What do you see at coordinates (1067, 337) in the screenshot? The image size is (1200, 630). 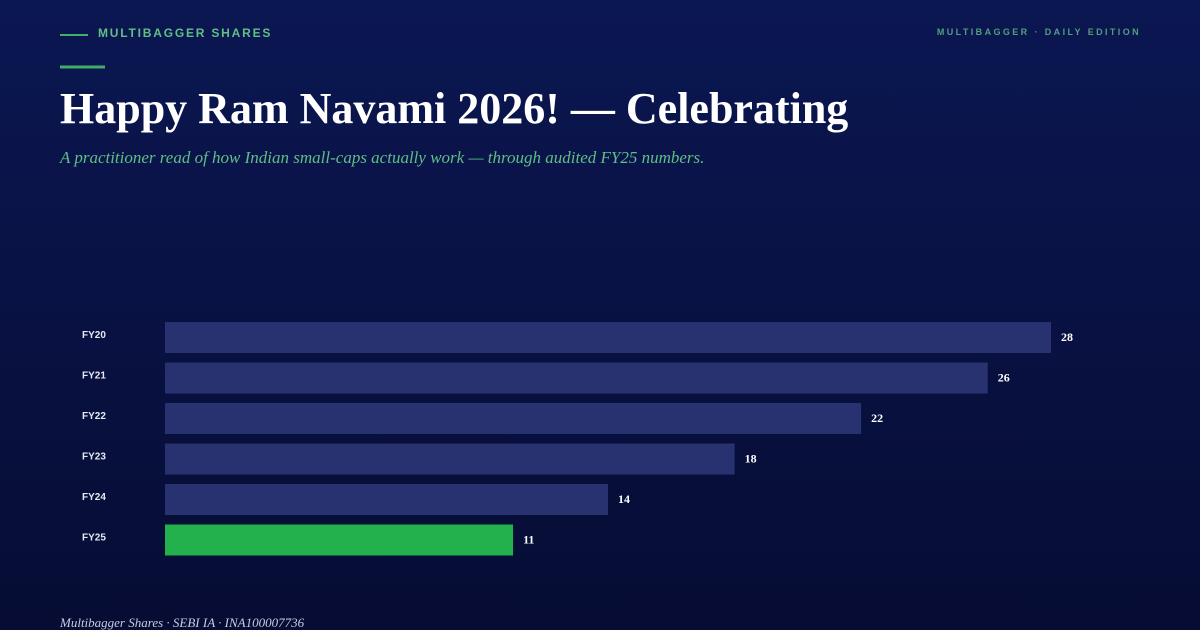 I see `value-label: 28` at bounding box center [1067, 337].